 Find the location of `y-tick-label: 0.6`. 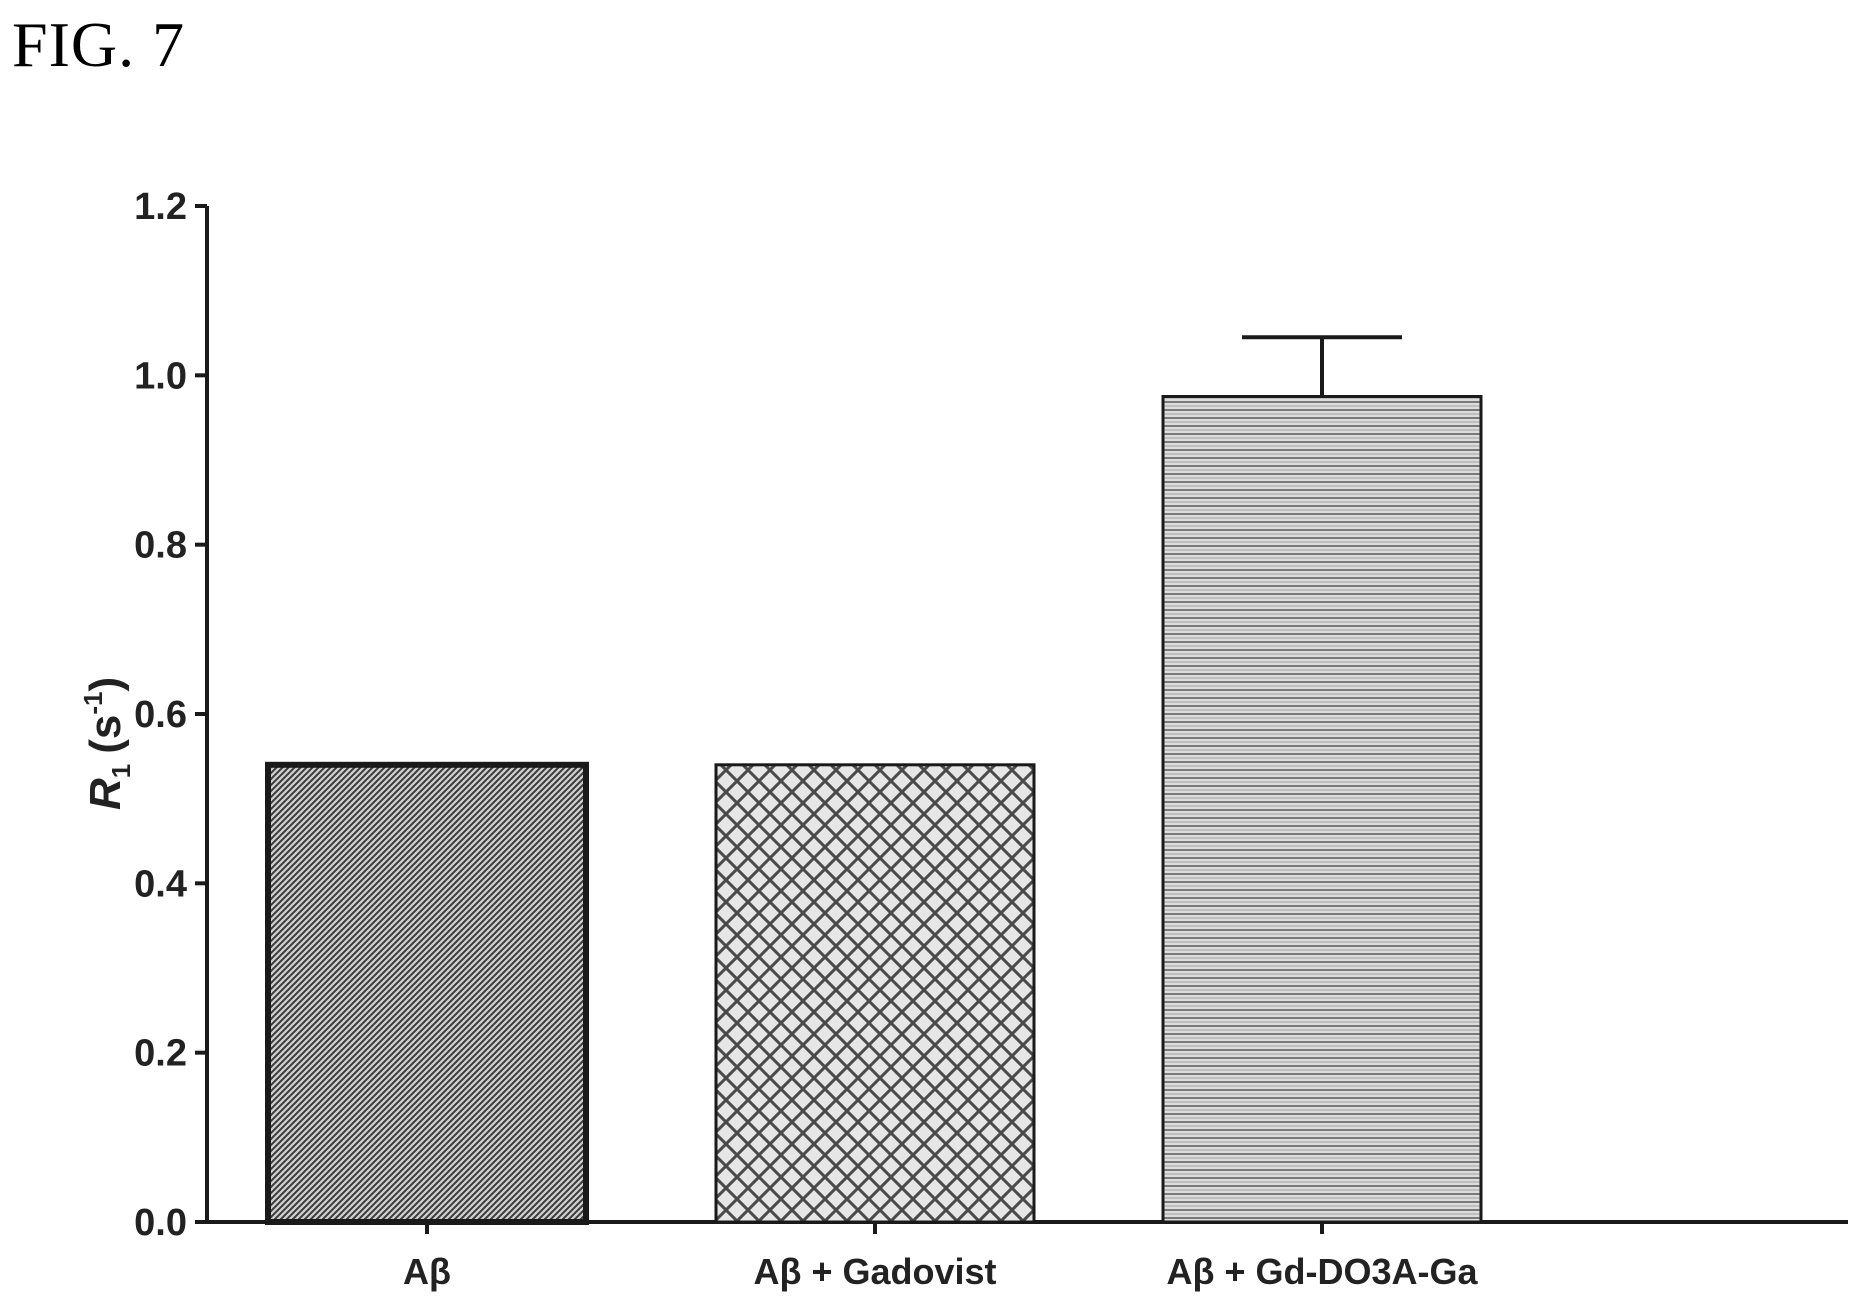

y-tick-label: 0.6 is located at coordinates (160, 715).